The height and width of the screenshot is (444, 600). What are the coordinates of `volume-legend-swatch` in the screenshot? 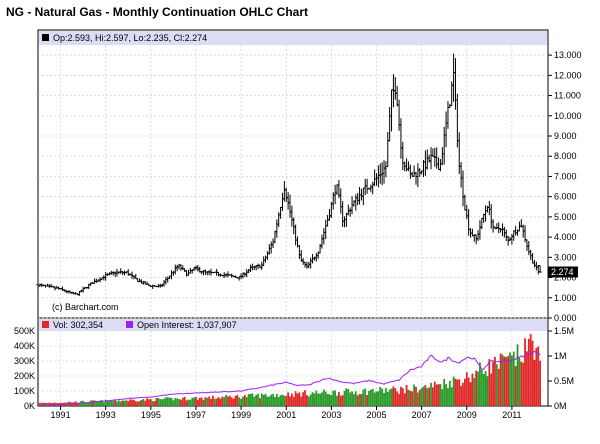 It's located at (45, 324).